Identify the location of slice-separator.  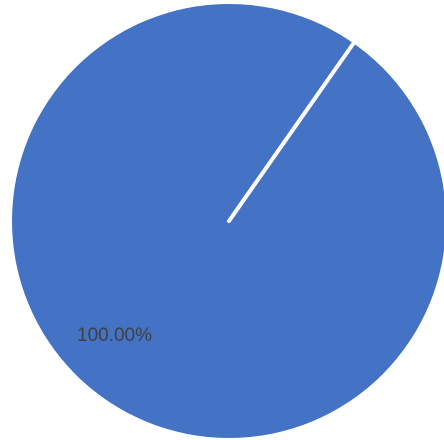
(291, 132).